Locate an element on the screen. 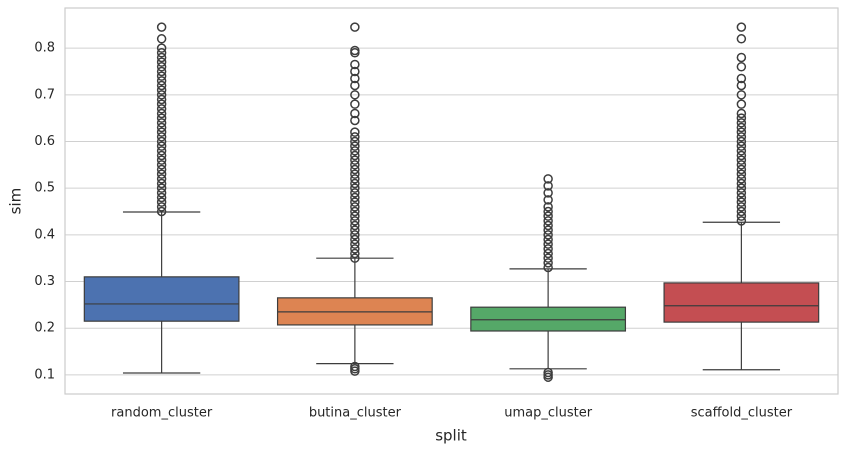 The width and height of the screenshot is (850, 452). y-tick-label: 0.1 is located at coordinates (44, 374).